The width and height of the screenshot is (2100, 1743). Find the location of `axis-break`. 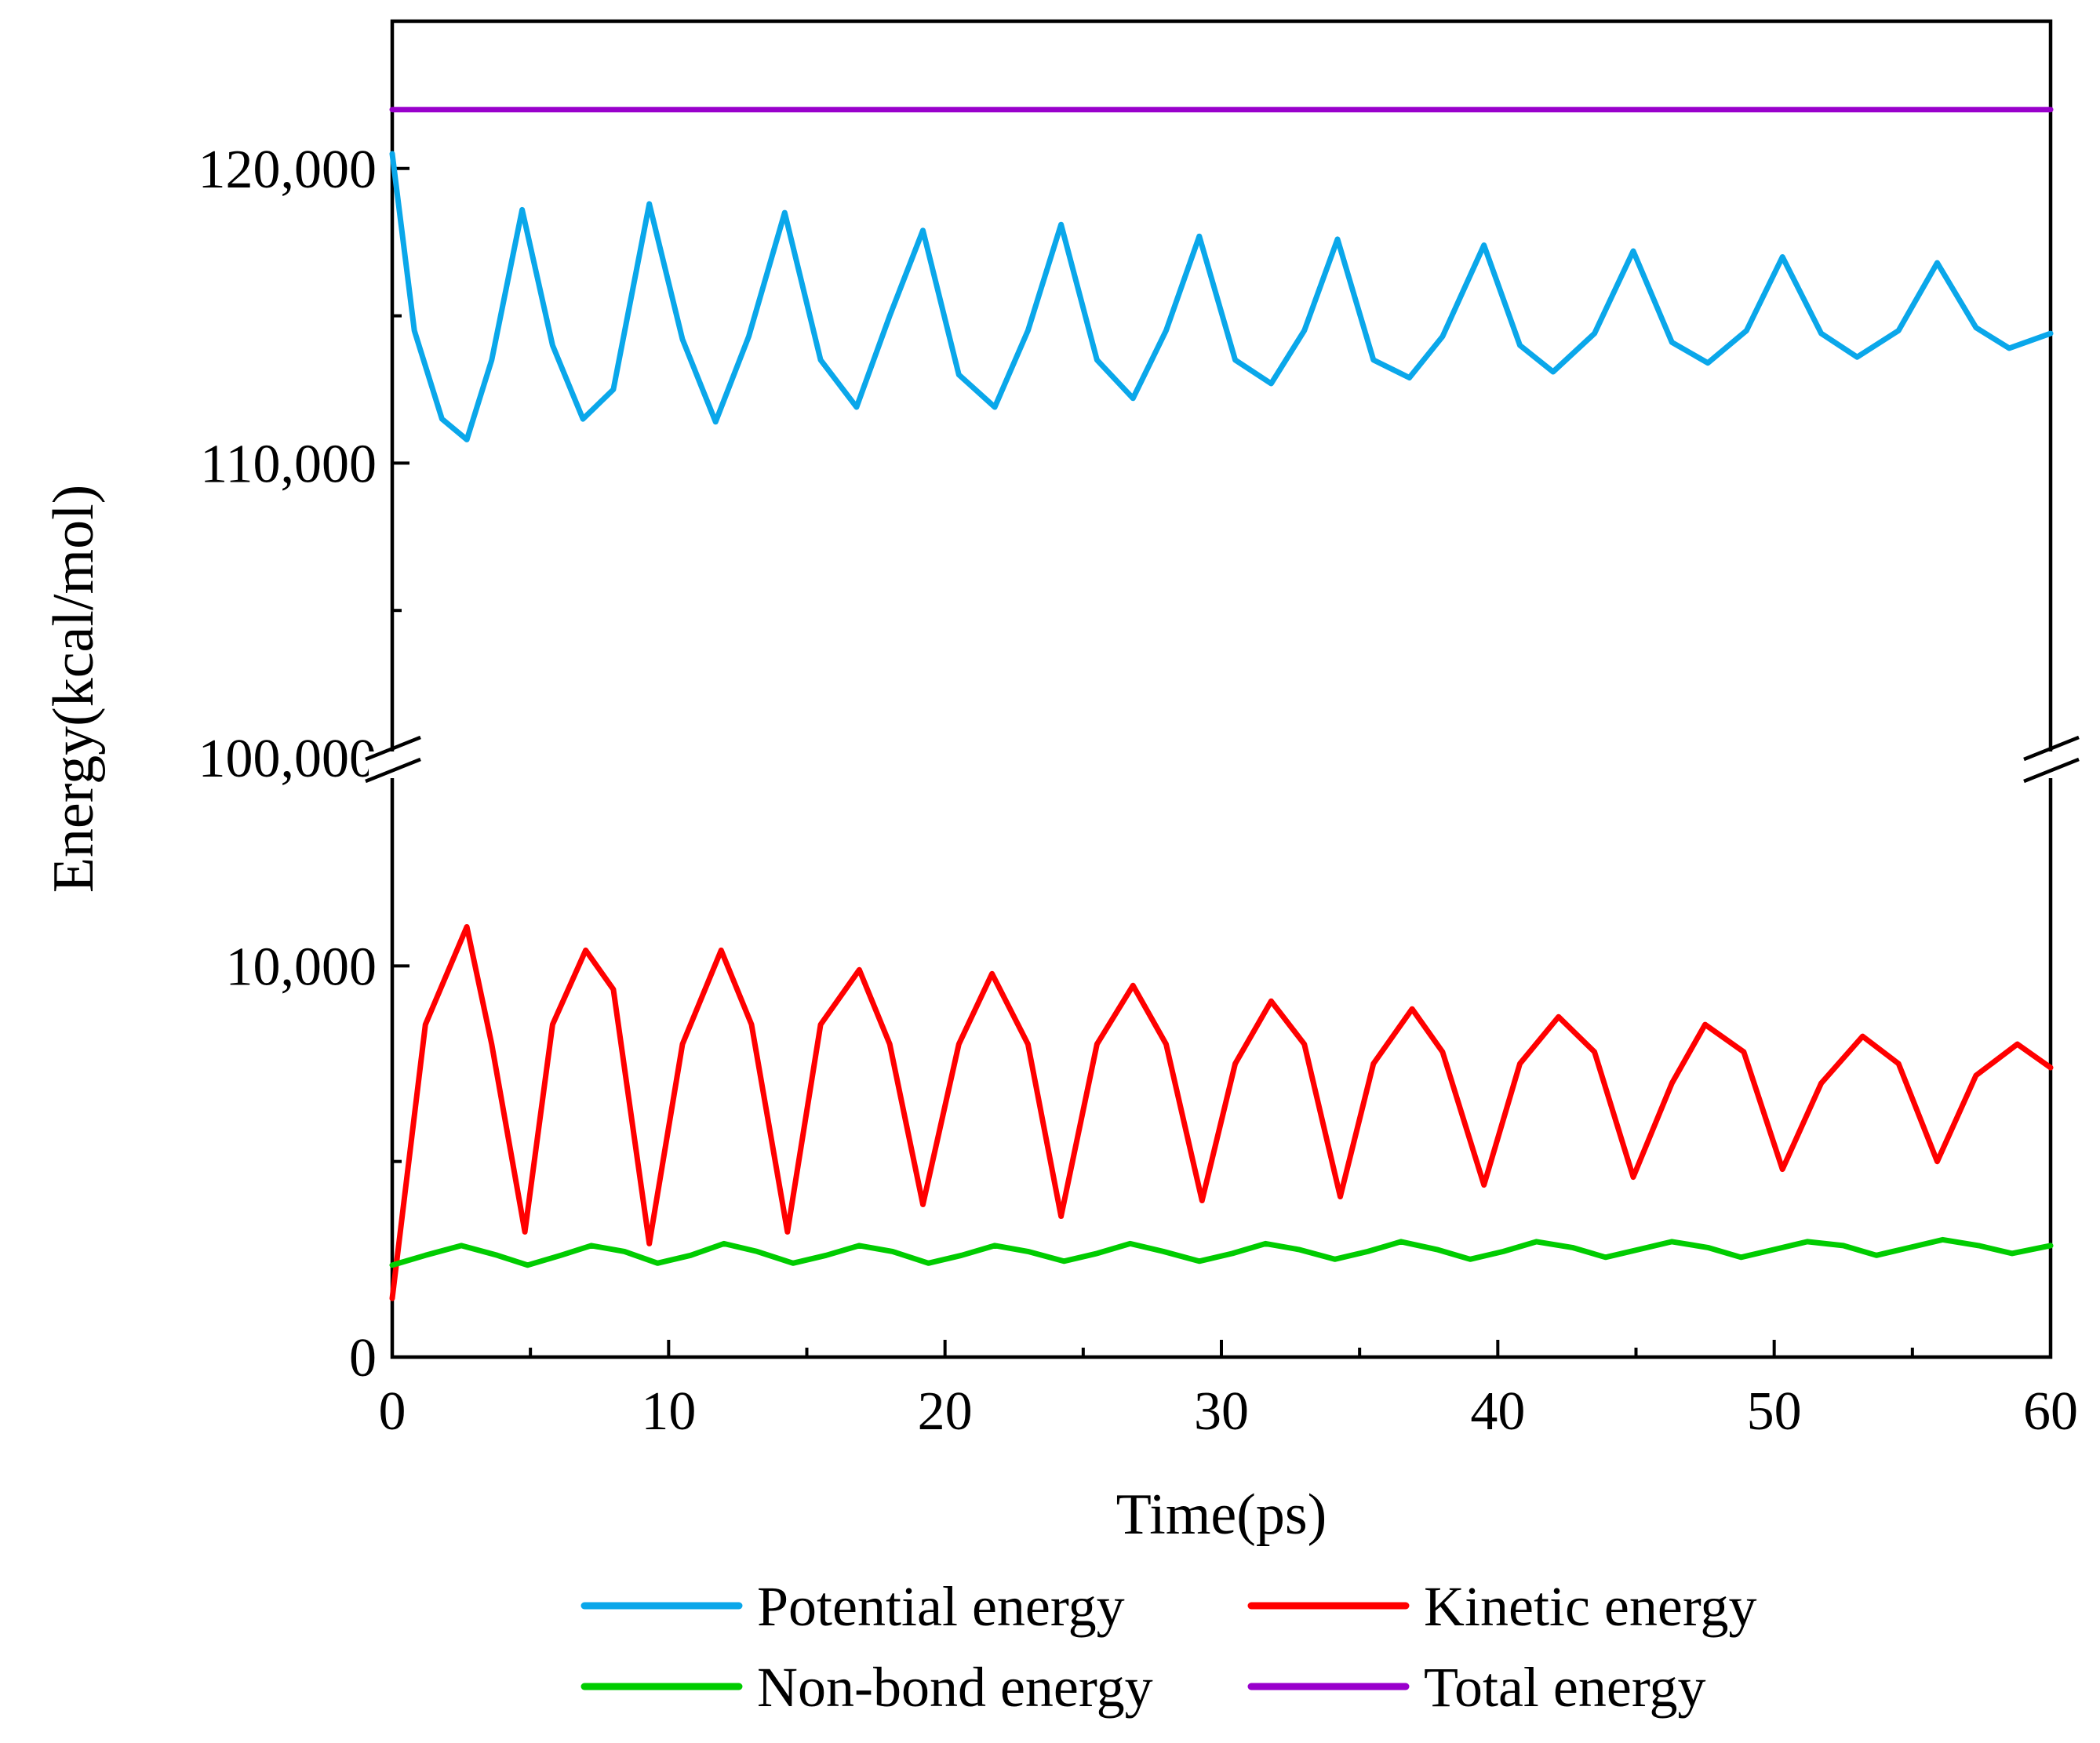

axis-break is located at coordinates (1222, 759).